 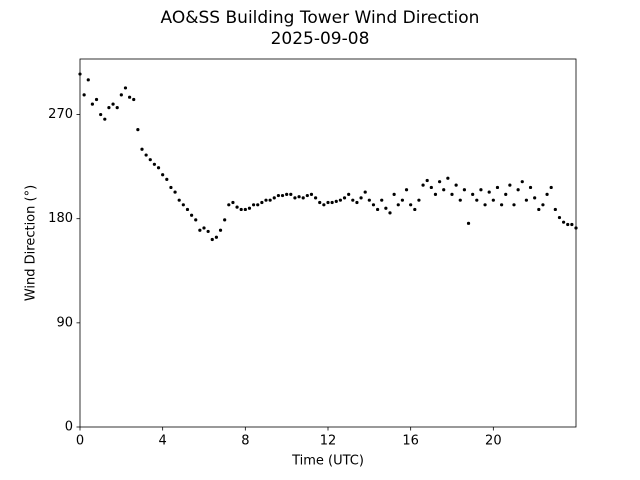 I want to click on chart-subtitle: 2025-09-08, so click(x=320, y=39).